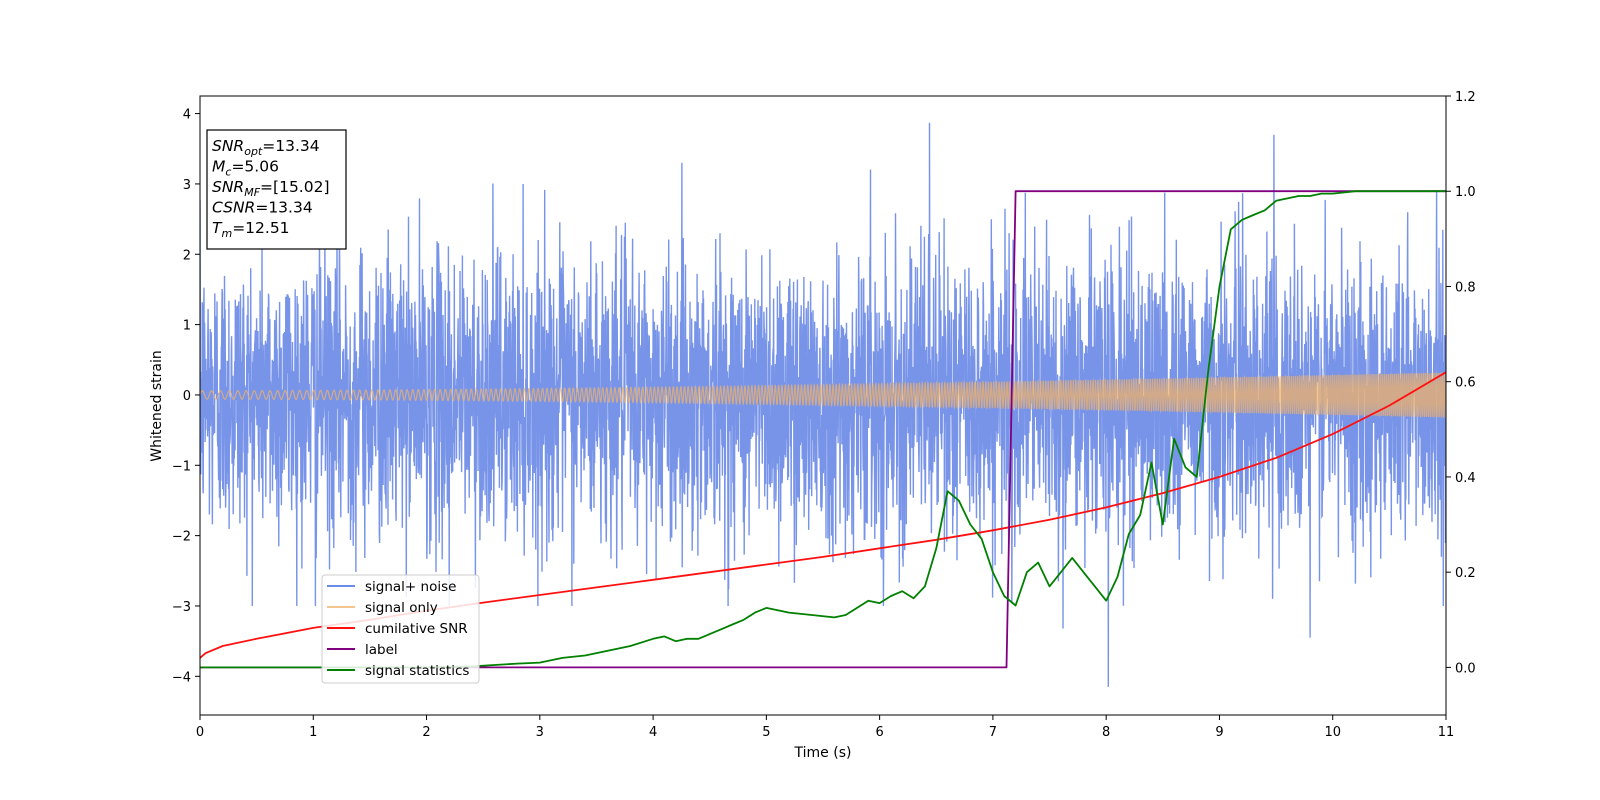  I want to click on y-tick-label: 2, so click(187, 255).